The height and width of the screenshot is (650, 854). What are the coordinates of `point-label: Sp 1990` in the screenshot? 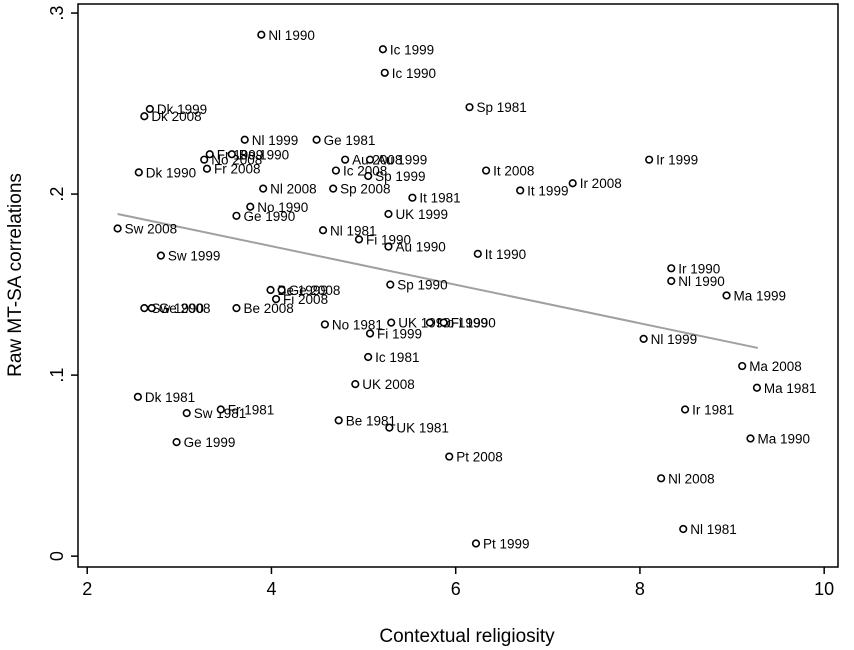 It's located at (422, 285).